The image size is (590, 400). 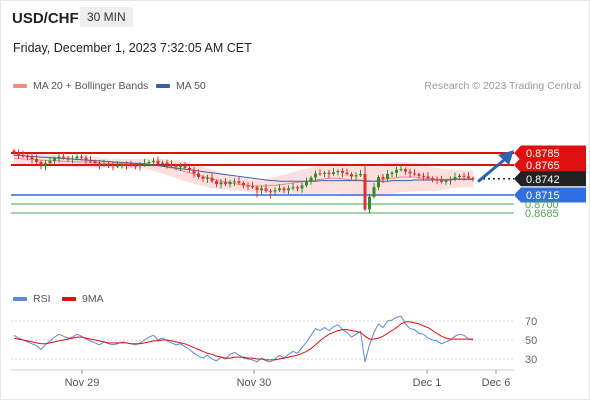 I want to click on rsi-label: RSI, so click(x=42, y=299).